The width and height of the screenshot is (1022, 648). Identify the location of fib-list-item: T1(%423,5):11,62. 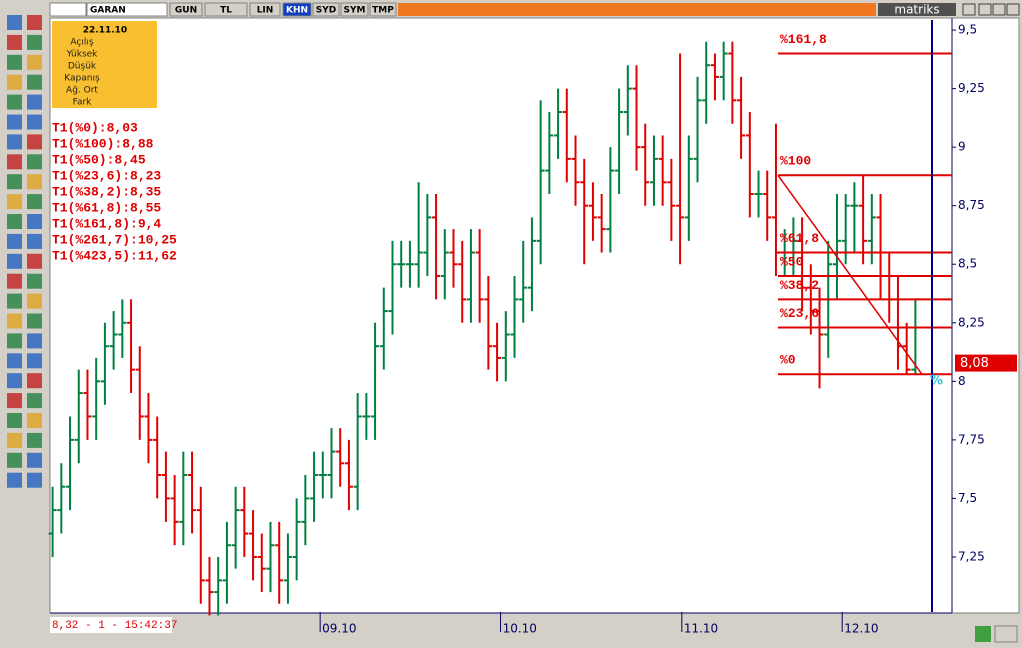
(114, 255).